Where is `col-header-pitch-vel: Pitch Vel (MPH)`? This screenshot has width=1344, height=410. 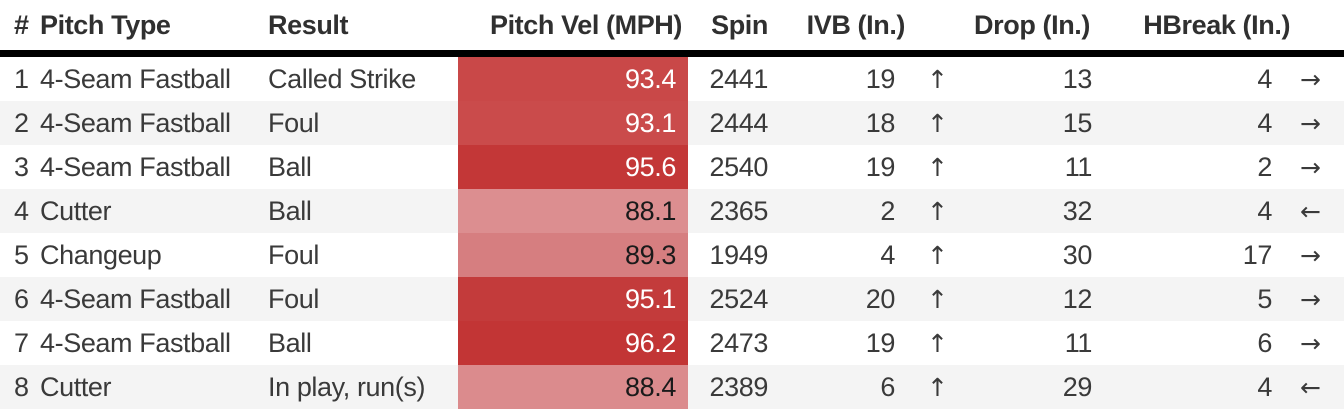 col-header-pitch-vel: Pitch Vel (MPH) is located at coordinates (573, 28).